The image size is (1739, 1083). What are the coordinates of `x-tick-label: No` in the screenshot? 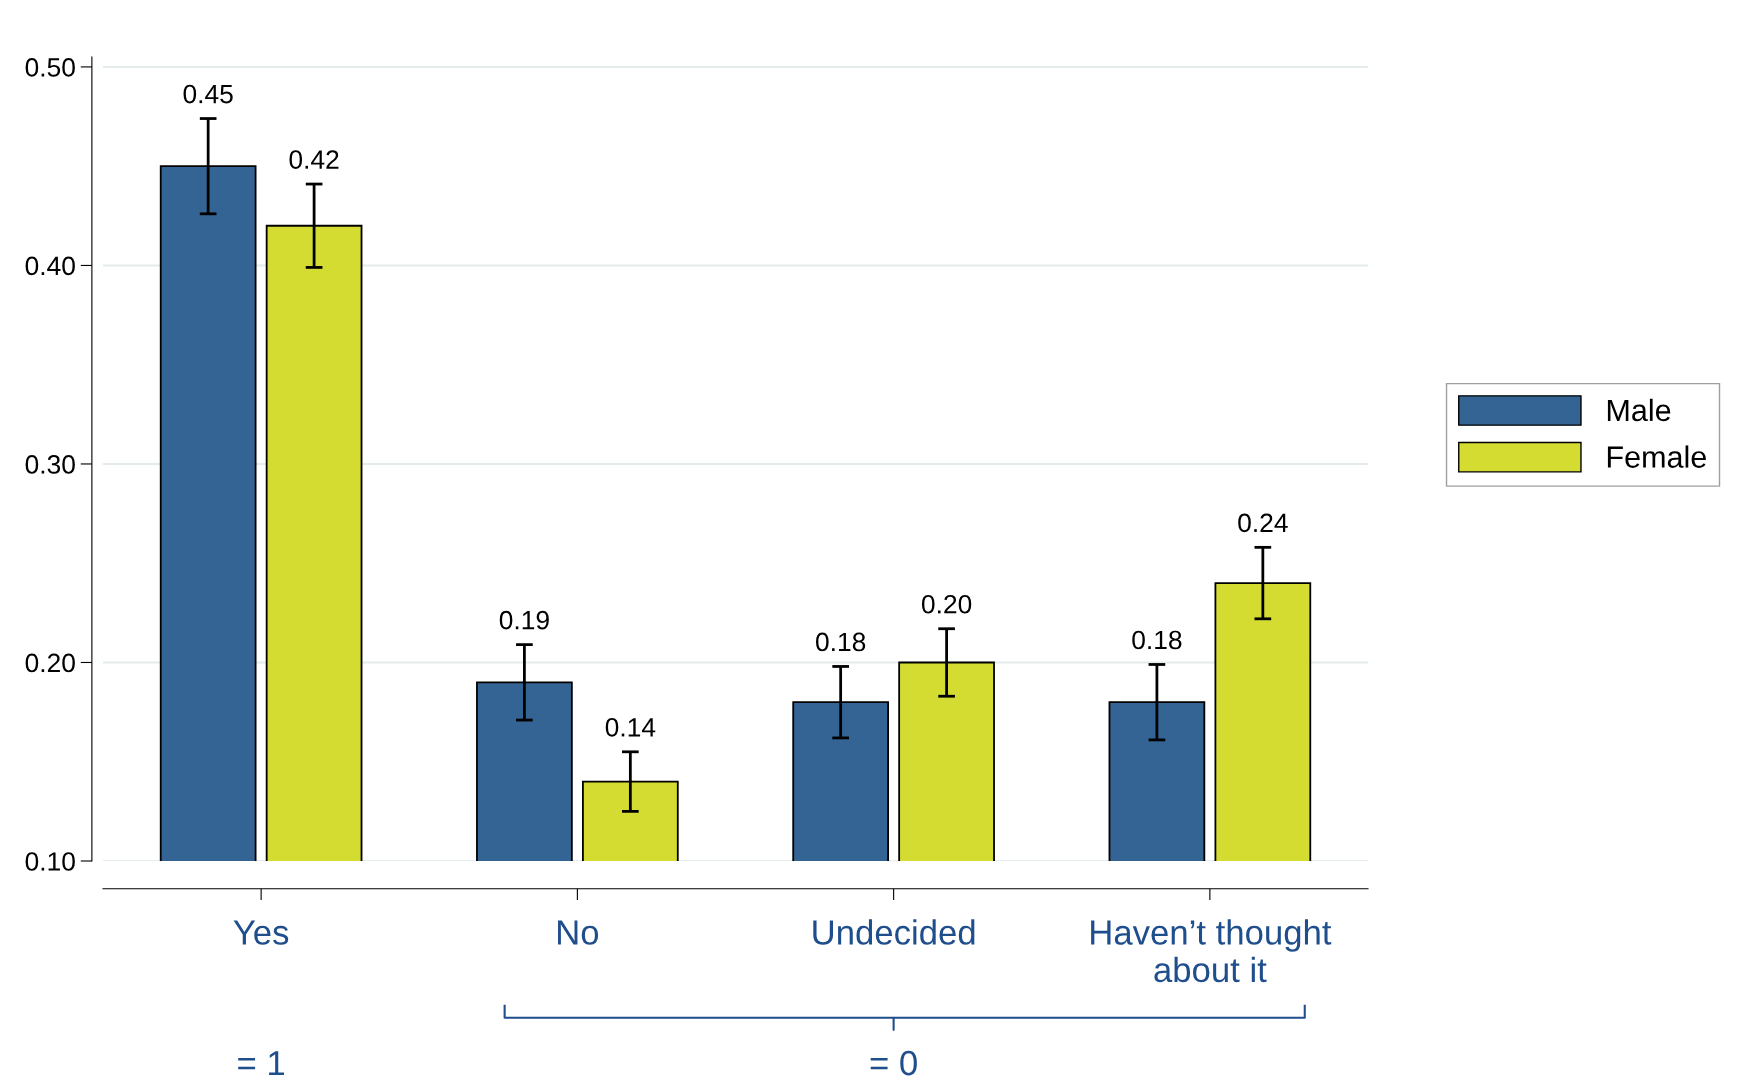 It's located at (578, 932).